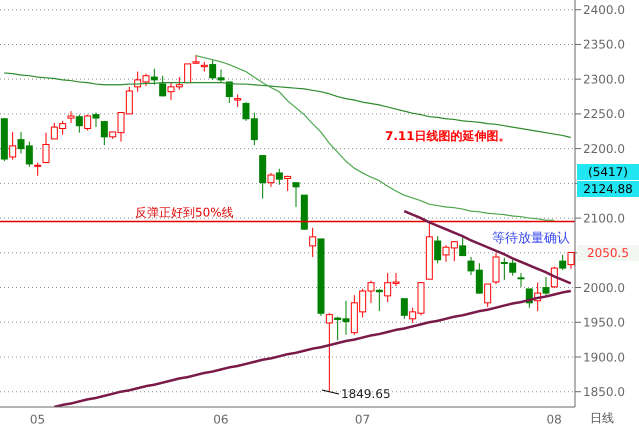 The width and height of the screenshot is (639, 428). Describe the element at coordinates (604, 323) in the screenshot. I see `y-tick-label: 1950.0` at that location.